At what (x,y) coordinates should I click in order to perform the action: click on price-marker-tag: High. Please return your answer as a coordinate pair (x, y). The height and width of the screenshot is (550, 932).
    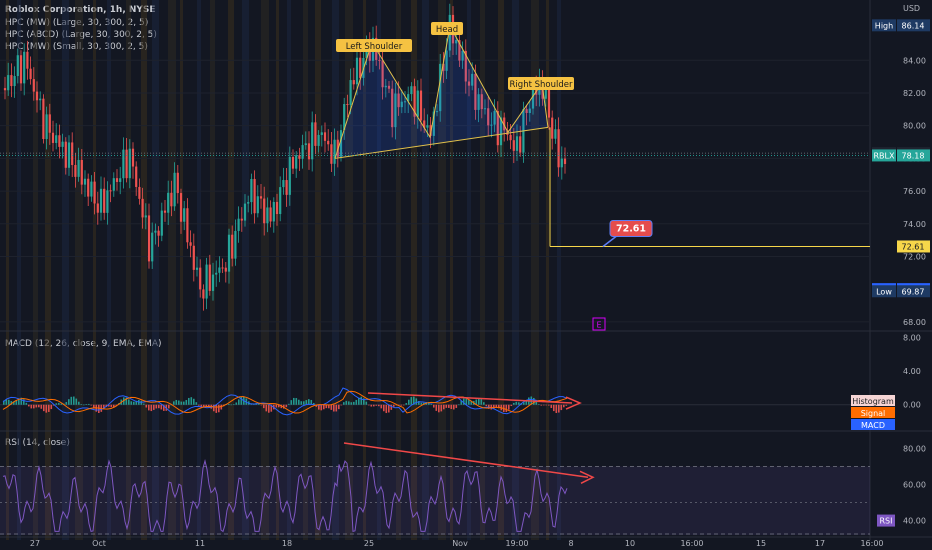
    Looking at the image, I should click on (884, 25).